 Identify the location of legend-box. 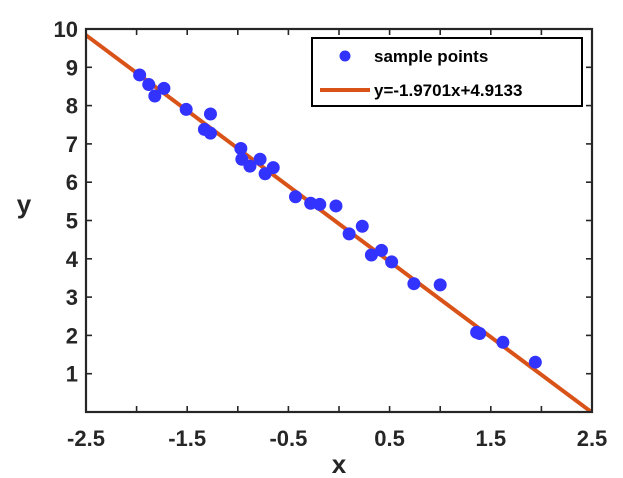
(447, 72).